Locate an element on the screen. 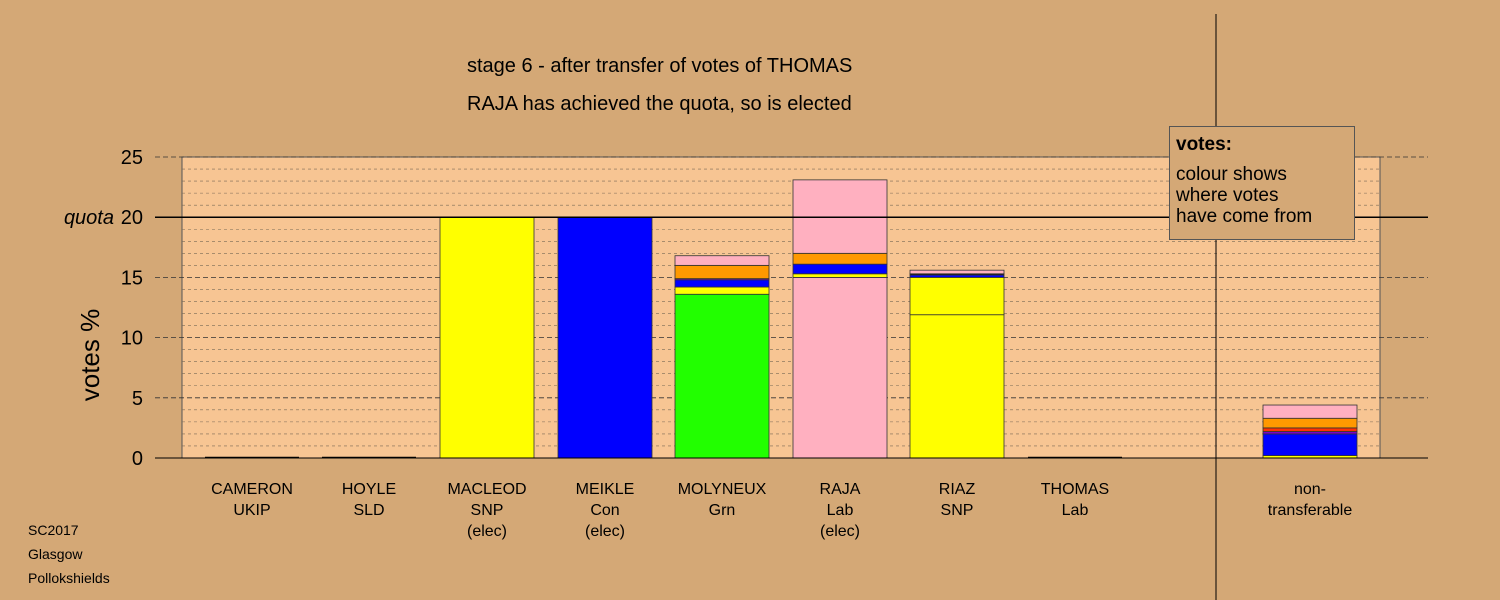 The image size is (1500, 600). category-label: Con is located at coordinates (604, 510).